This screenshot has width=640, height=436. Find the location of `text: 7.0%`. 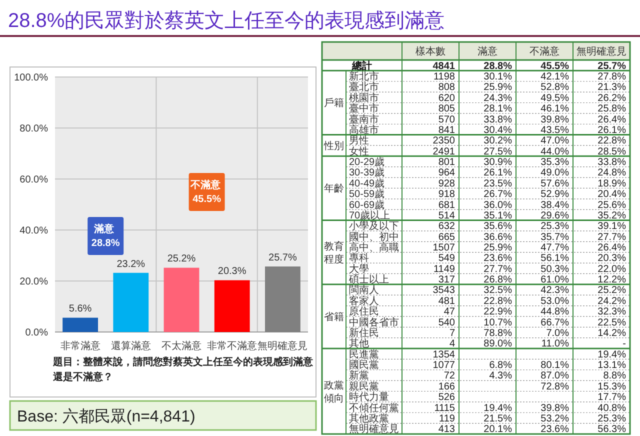

text: 7.0% is located at coordinates (557, 333).